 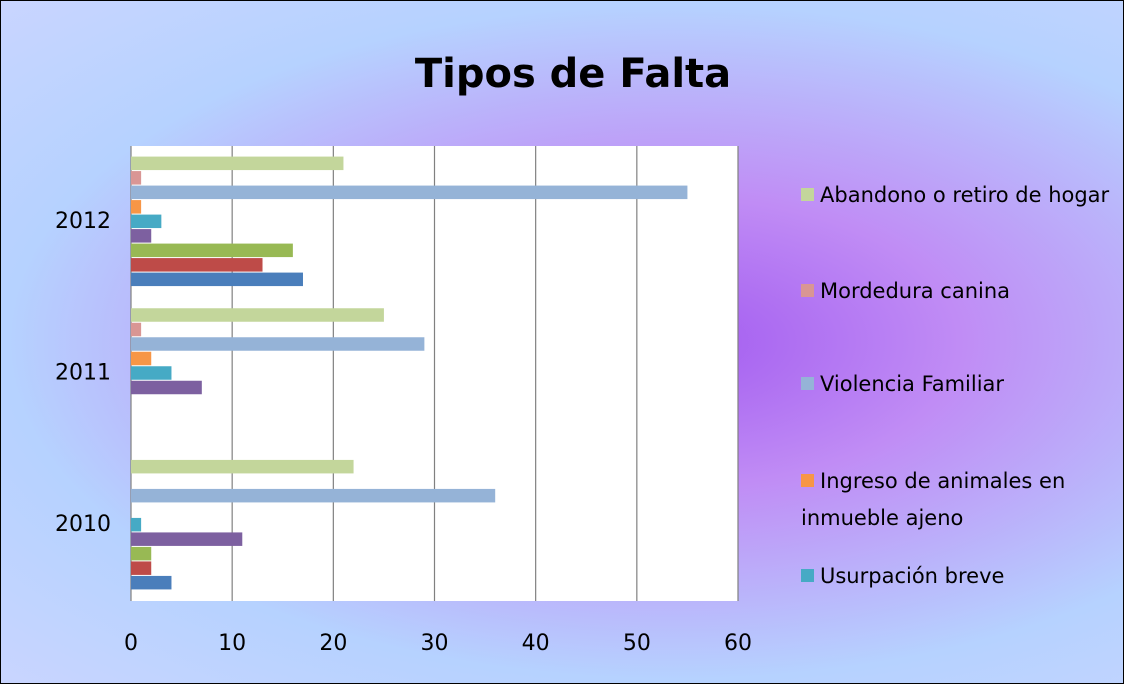 I want to click on legend-entry: Abandono o retiro de hogar, so click(x=956, y=195).